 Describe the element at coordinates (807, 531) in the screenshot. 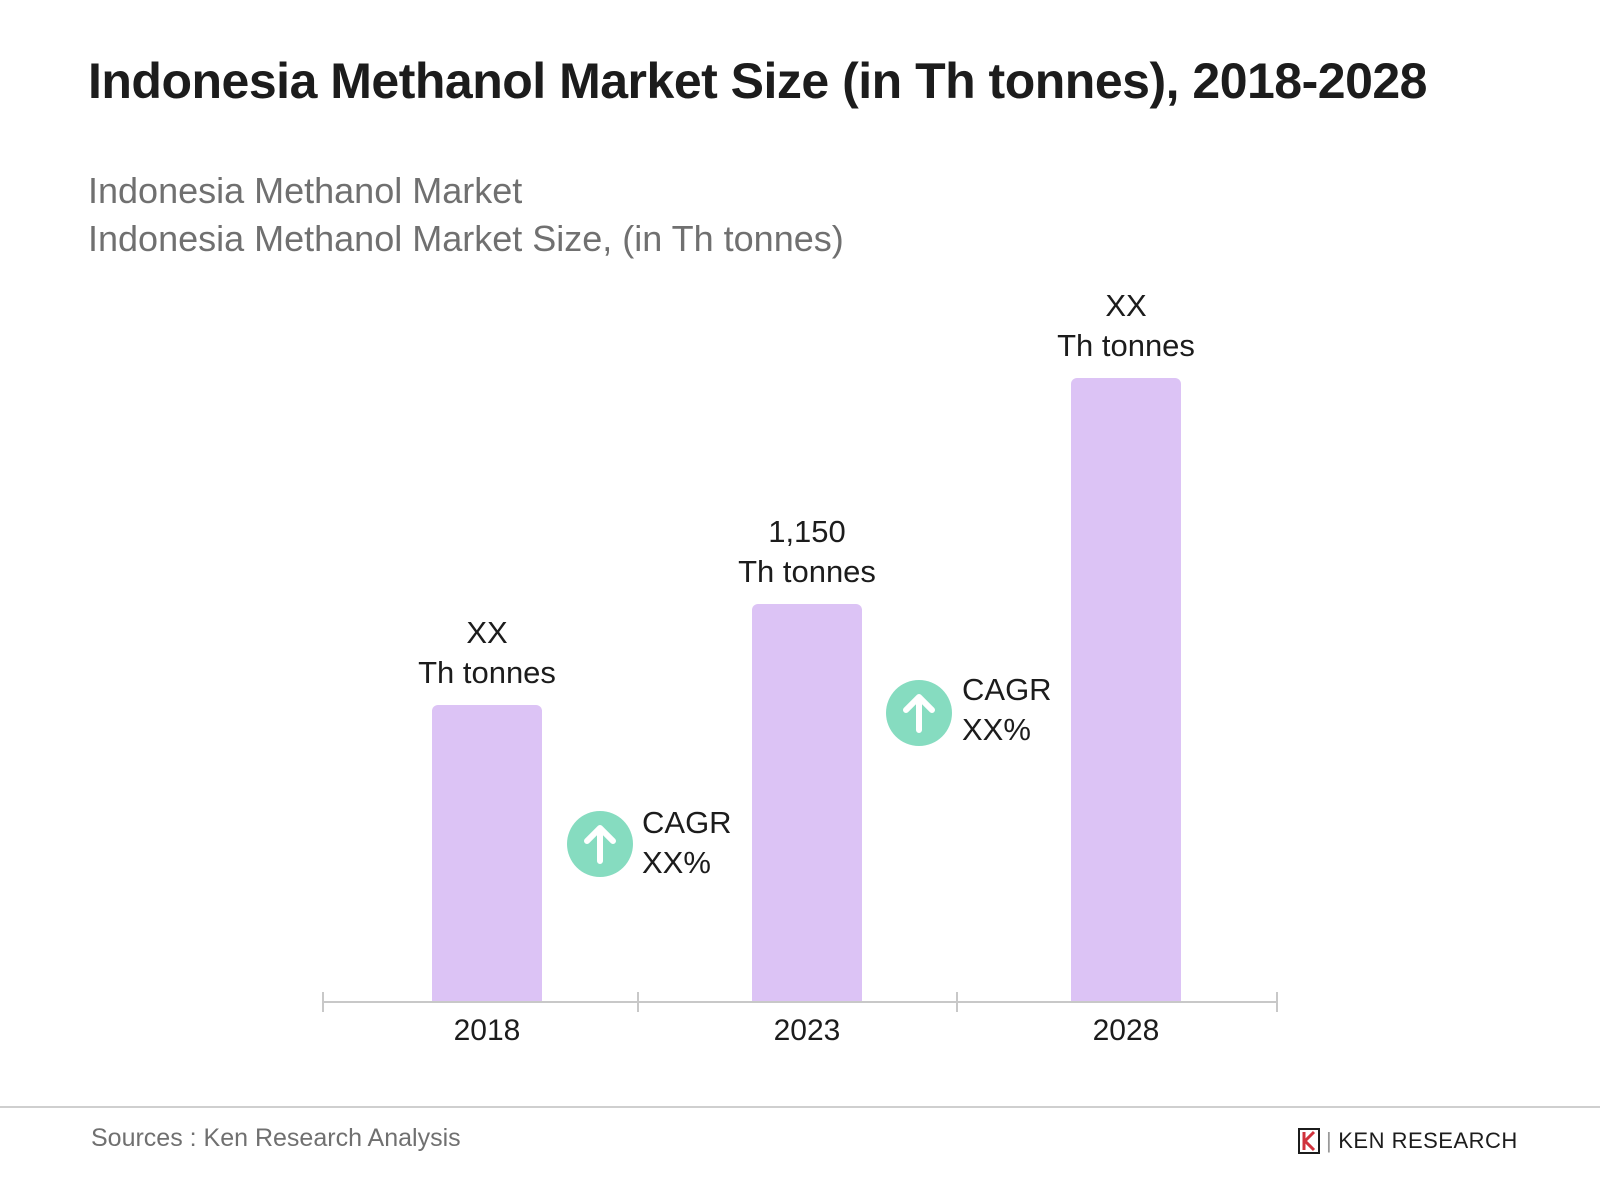

I see `data-label-value: 1,150` at that location.